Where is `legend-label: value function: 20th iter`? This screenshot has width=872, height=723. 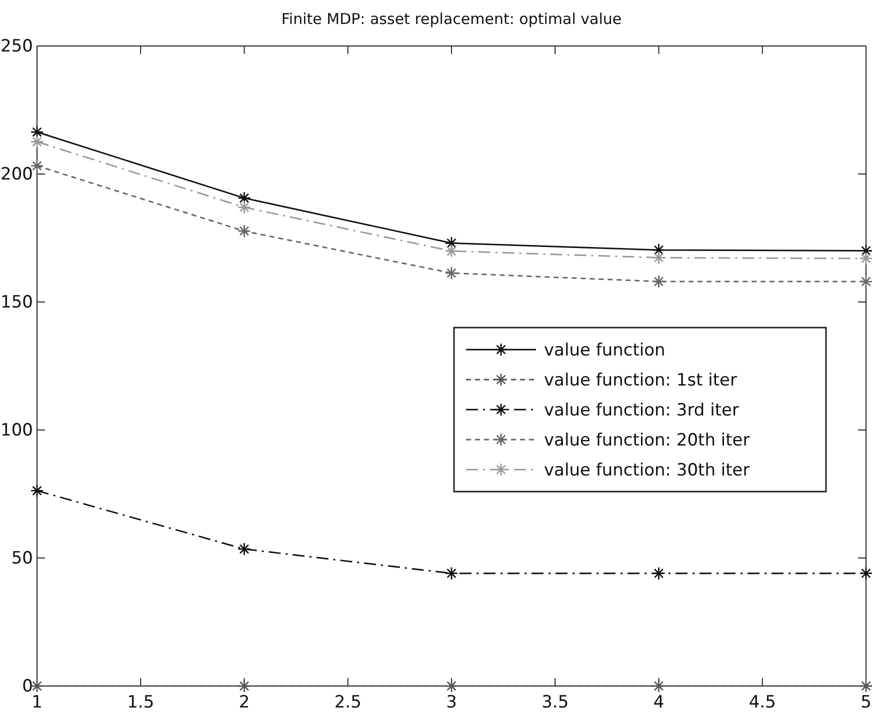 legend-label: value function: 20th iter is located at coordinates (647, 440).